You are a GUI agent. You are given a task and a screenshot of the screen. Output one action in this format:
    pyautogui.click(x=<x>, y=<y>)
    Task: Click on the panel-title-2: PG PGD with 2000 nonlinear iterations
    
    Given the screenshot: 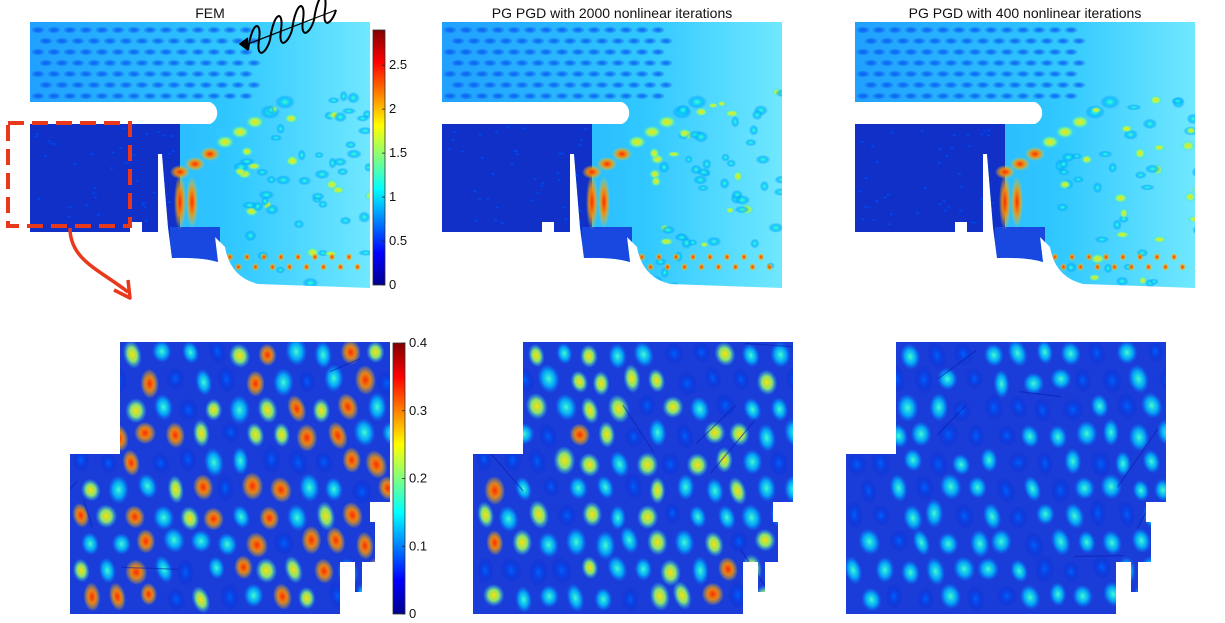 What is the action you would take?
    pyautogui.click(x=612, y=13)
    